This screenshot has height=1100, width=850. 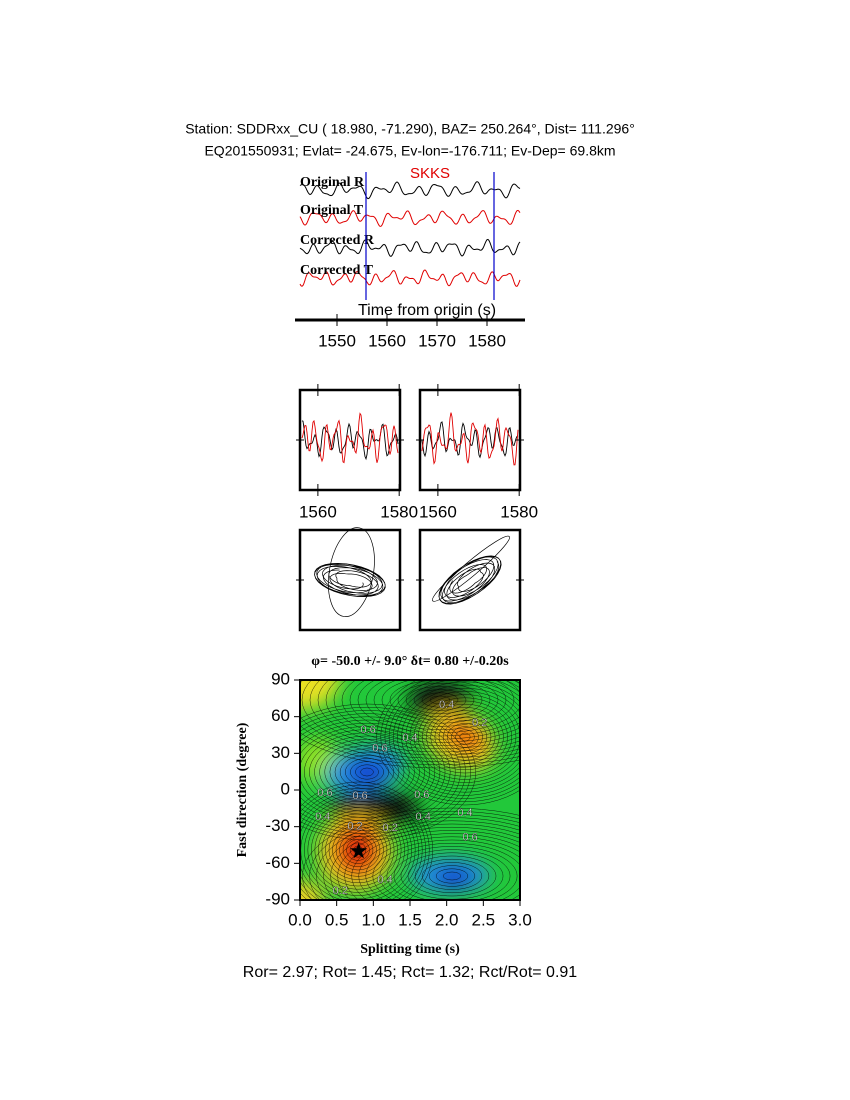 What do you see at coordinates (280, 715) in the screenshot?
I see `y-tick-label: 60` at bounding box center [280, 715].